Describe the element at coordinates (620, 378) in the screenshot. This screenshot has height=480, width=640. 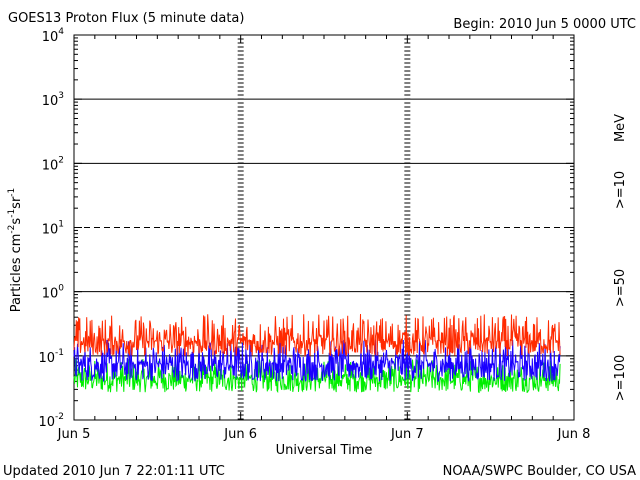
I see `legend-series-ge100: >=100` at that location.